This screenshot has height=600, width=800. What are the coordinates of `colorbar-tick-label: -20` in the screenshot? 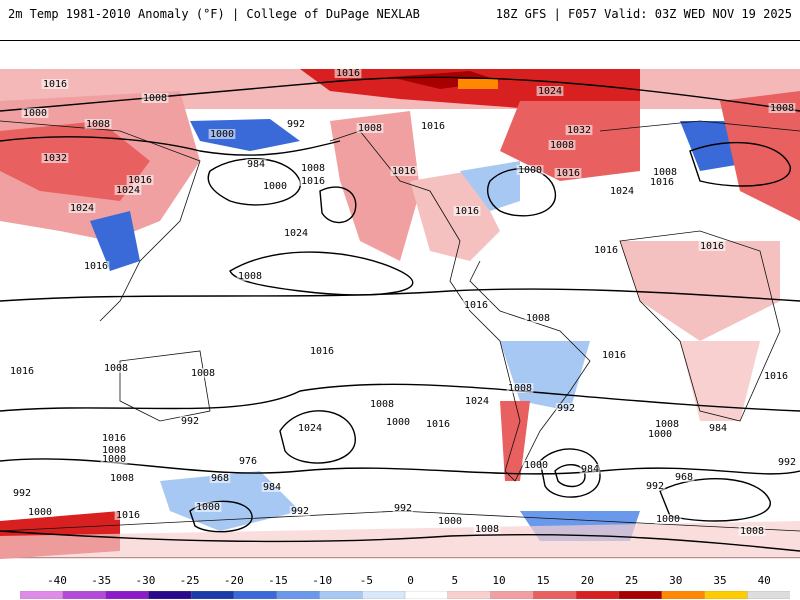 It's located at (233, 580).